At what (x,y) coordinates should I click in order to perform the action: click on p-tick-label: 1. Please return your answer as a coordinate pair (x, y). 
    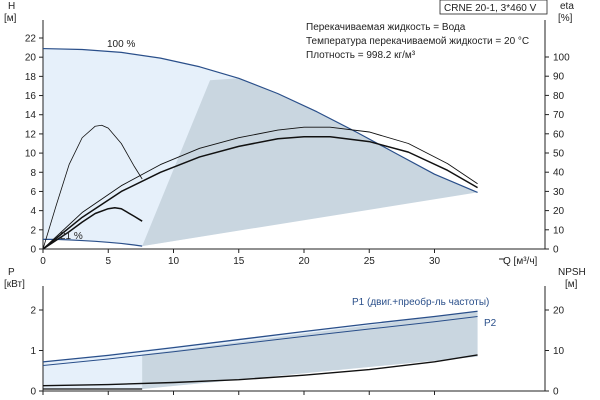
    Looking at the image, I should click on (33, 351).